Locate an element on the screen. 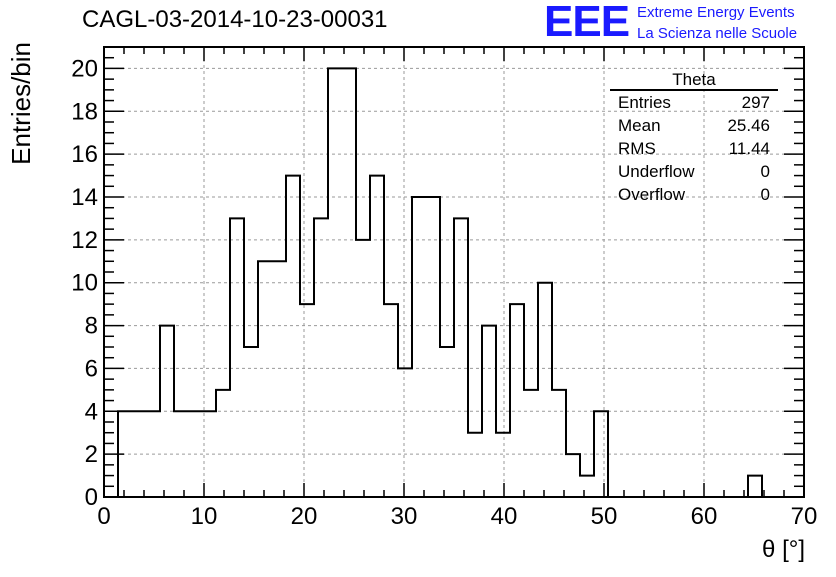 The width and height of the screenshot is (836, 577). x-tick-label: 70 is located at coordinates (804, 516).